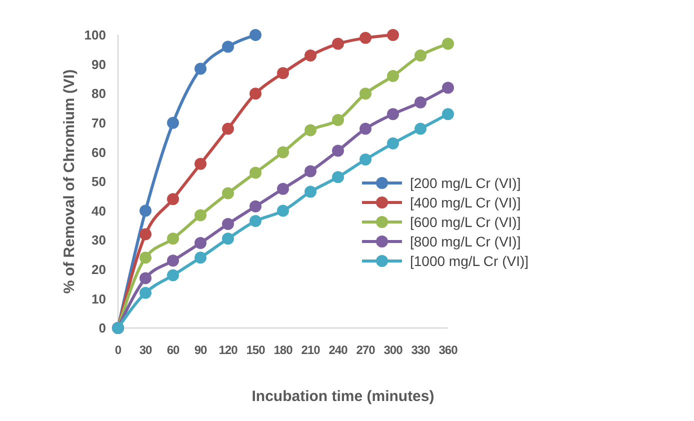 The height and width of the screenshot is (421, 694). Describe the element at coordinates (469, 260) in the screenshot. I see `legend-label: [1000 mg/L Cr (VI)]` at that location.